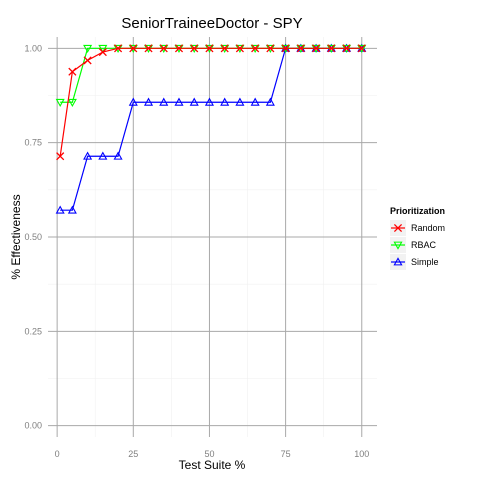 Image resolution: width=480 pixels, height=485 pixels. I want to click on y-axis-label: % Effectiveness, so click(16, 236).